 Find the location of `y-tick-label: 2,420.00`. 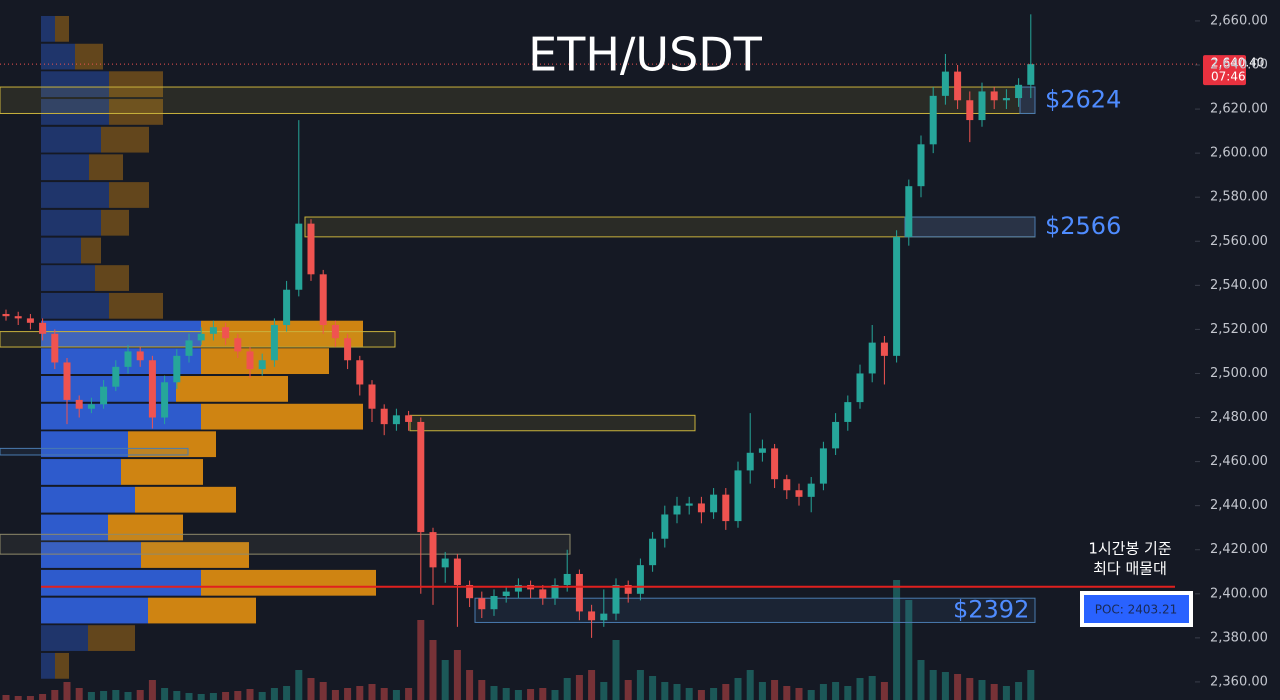

y-tick-label: 2,420.00 is located at coordinates (1239, 549).